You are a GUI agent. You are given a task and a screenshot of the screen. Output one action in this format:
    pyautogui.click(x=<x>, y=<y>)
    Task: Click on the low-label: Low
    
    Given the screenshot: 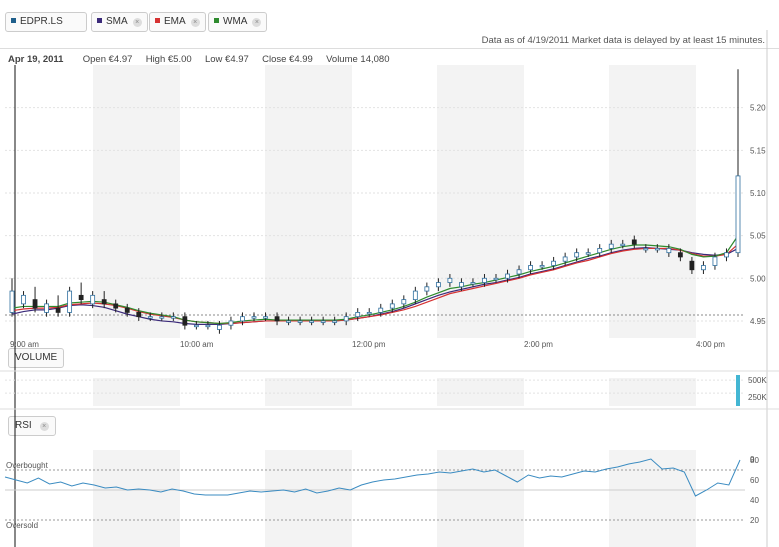 What is the action you would take?
    pyautogui.click(x=213, y=59)
    